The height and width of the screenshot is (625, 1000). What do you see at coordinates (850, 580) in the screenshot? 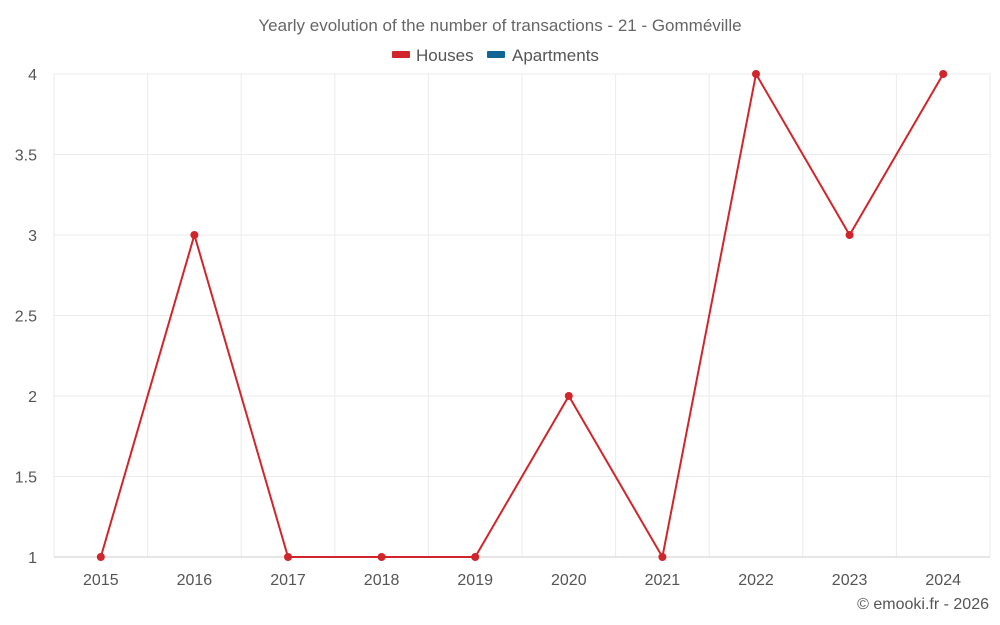
I see `x-tick-label: 2023` at bounding box center [850, 580].